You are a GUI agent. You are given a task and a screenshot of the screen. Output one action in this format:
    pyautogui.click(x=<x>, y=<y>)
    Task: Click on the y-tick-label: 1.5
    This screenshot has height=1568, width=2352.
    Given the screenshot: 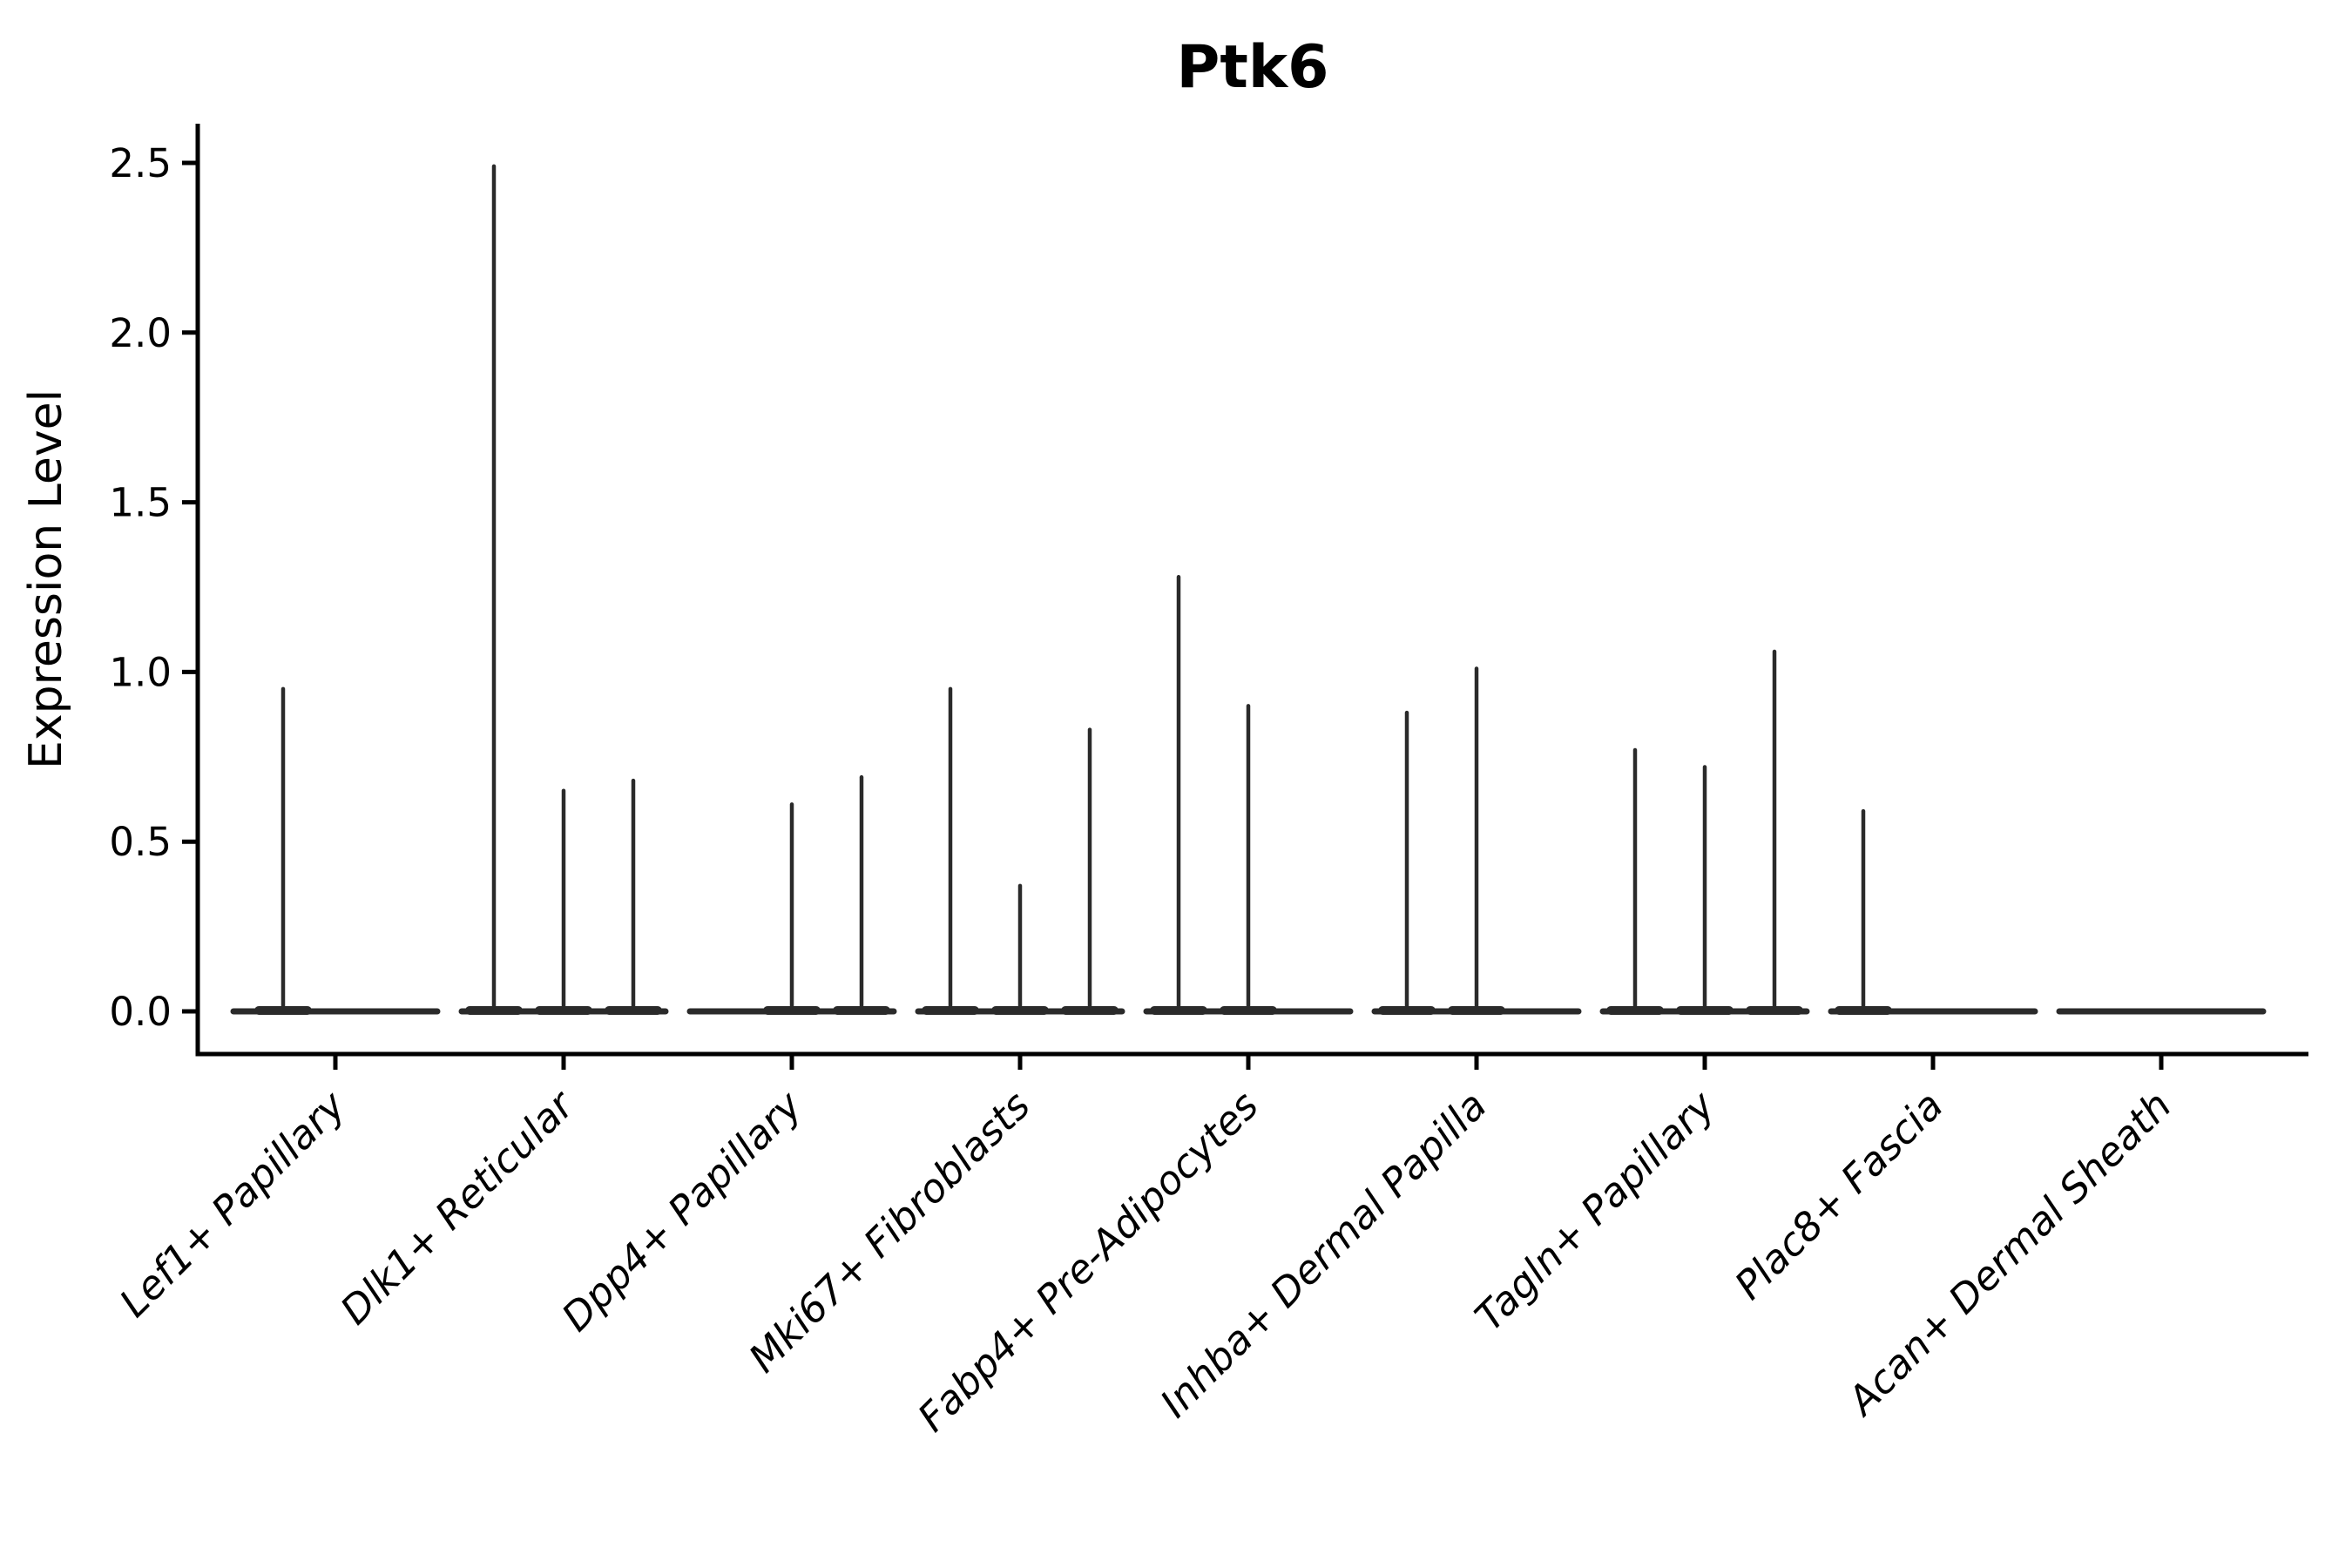 What is the action you would take?
    pyautogui.click(x=140, y=503)
    